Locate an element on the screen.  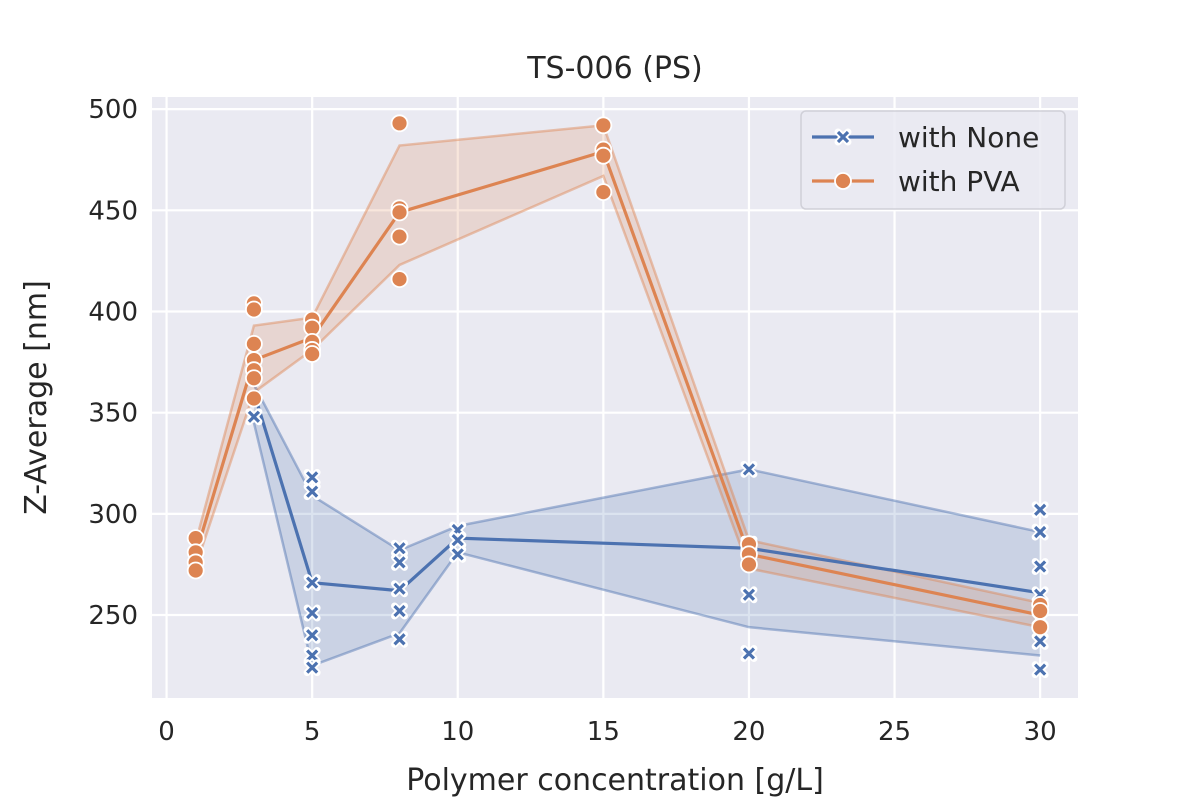
y-tick-label: 500 is located at coordinates (113, 110).